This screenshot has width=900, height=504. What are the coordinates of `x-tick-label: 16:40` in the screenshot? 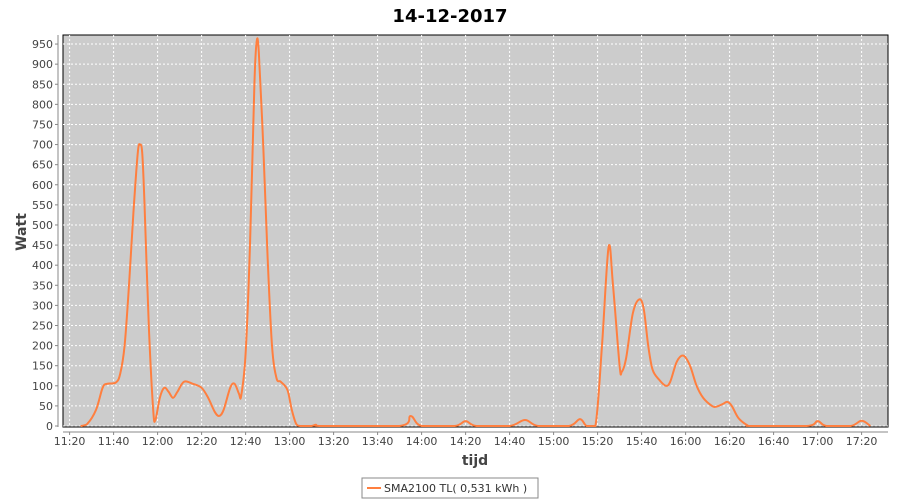 It's located at (774, 441).